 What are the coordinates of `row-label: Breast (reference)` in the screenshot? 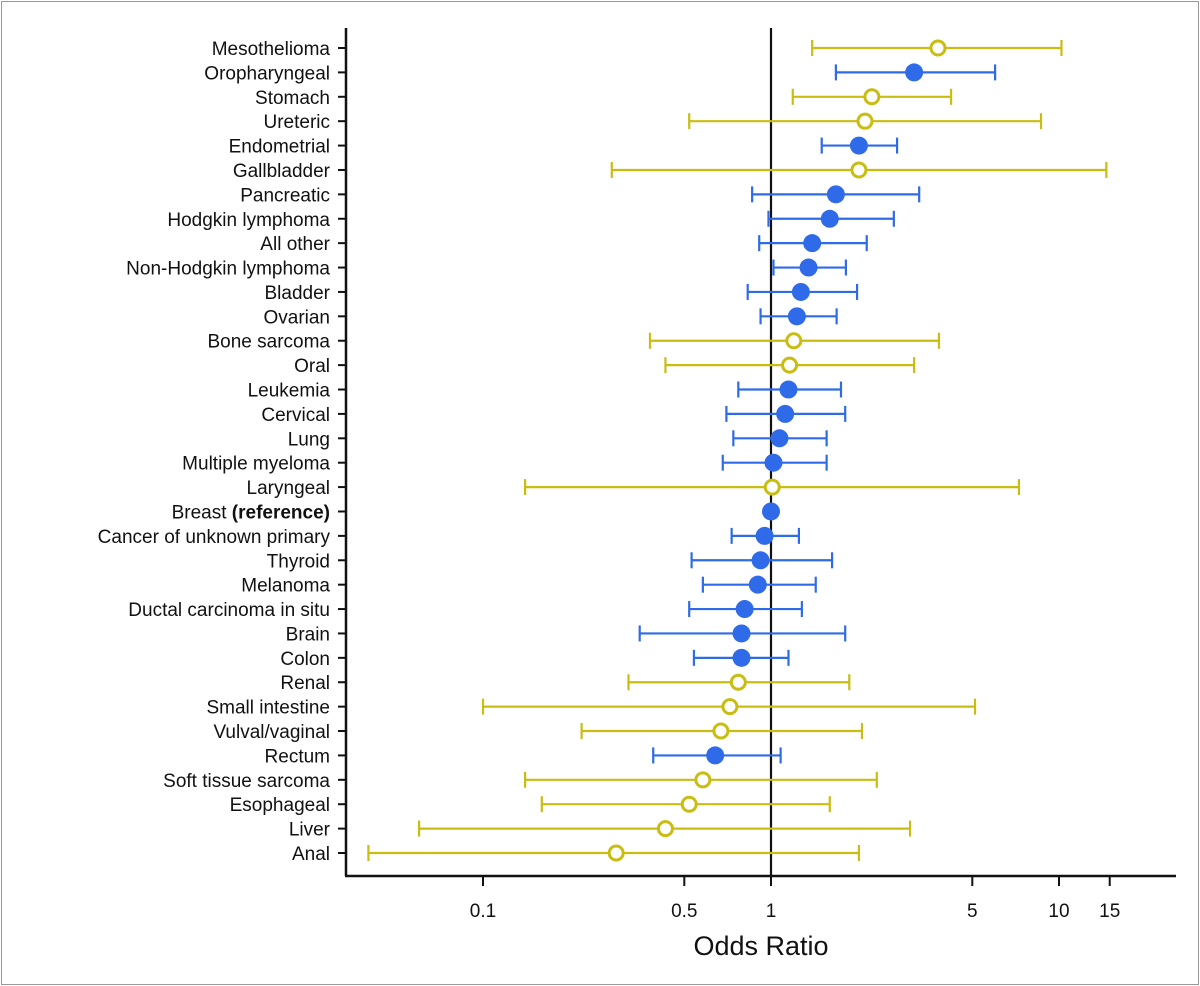 It's located at (251, 512).